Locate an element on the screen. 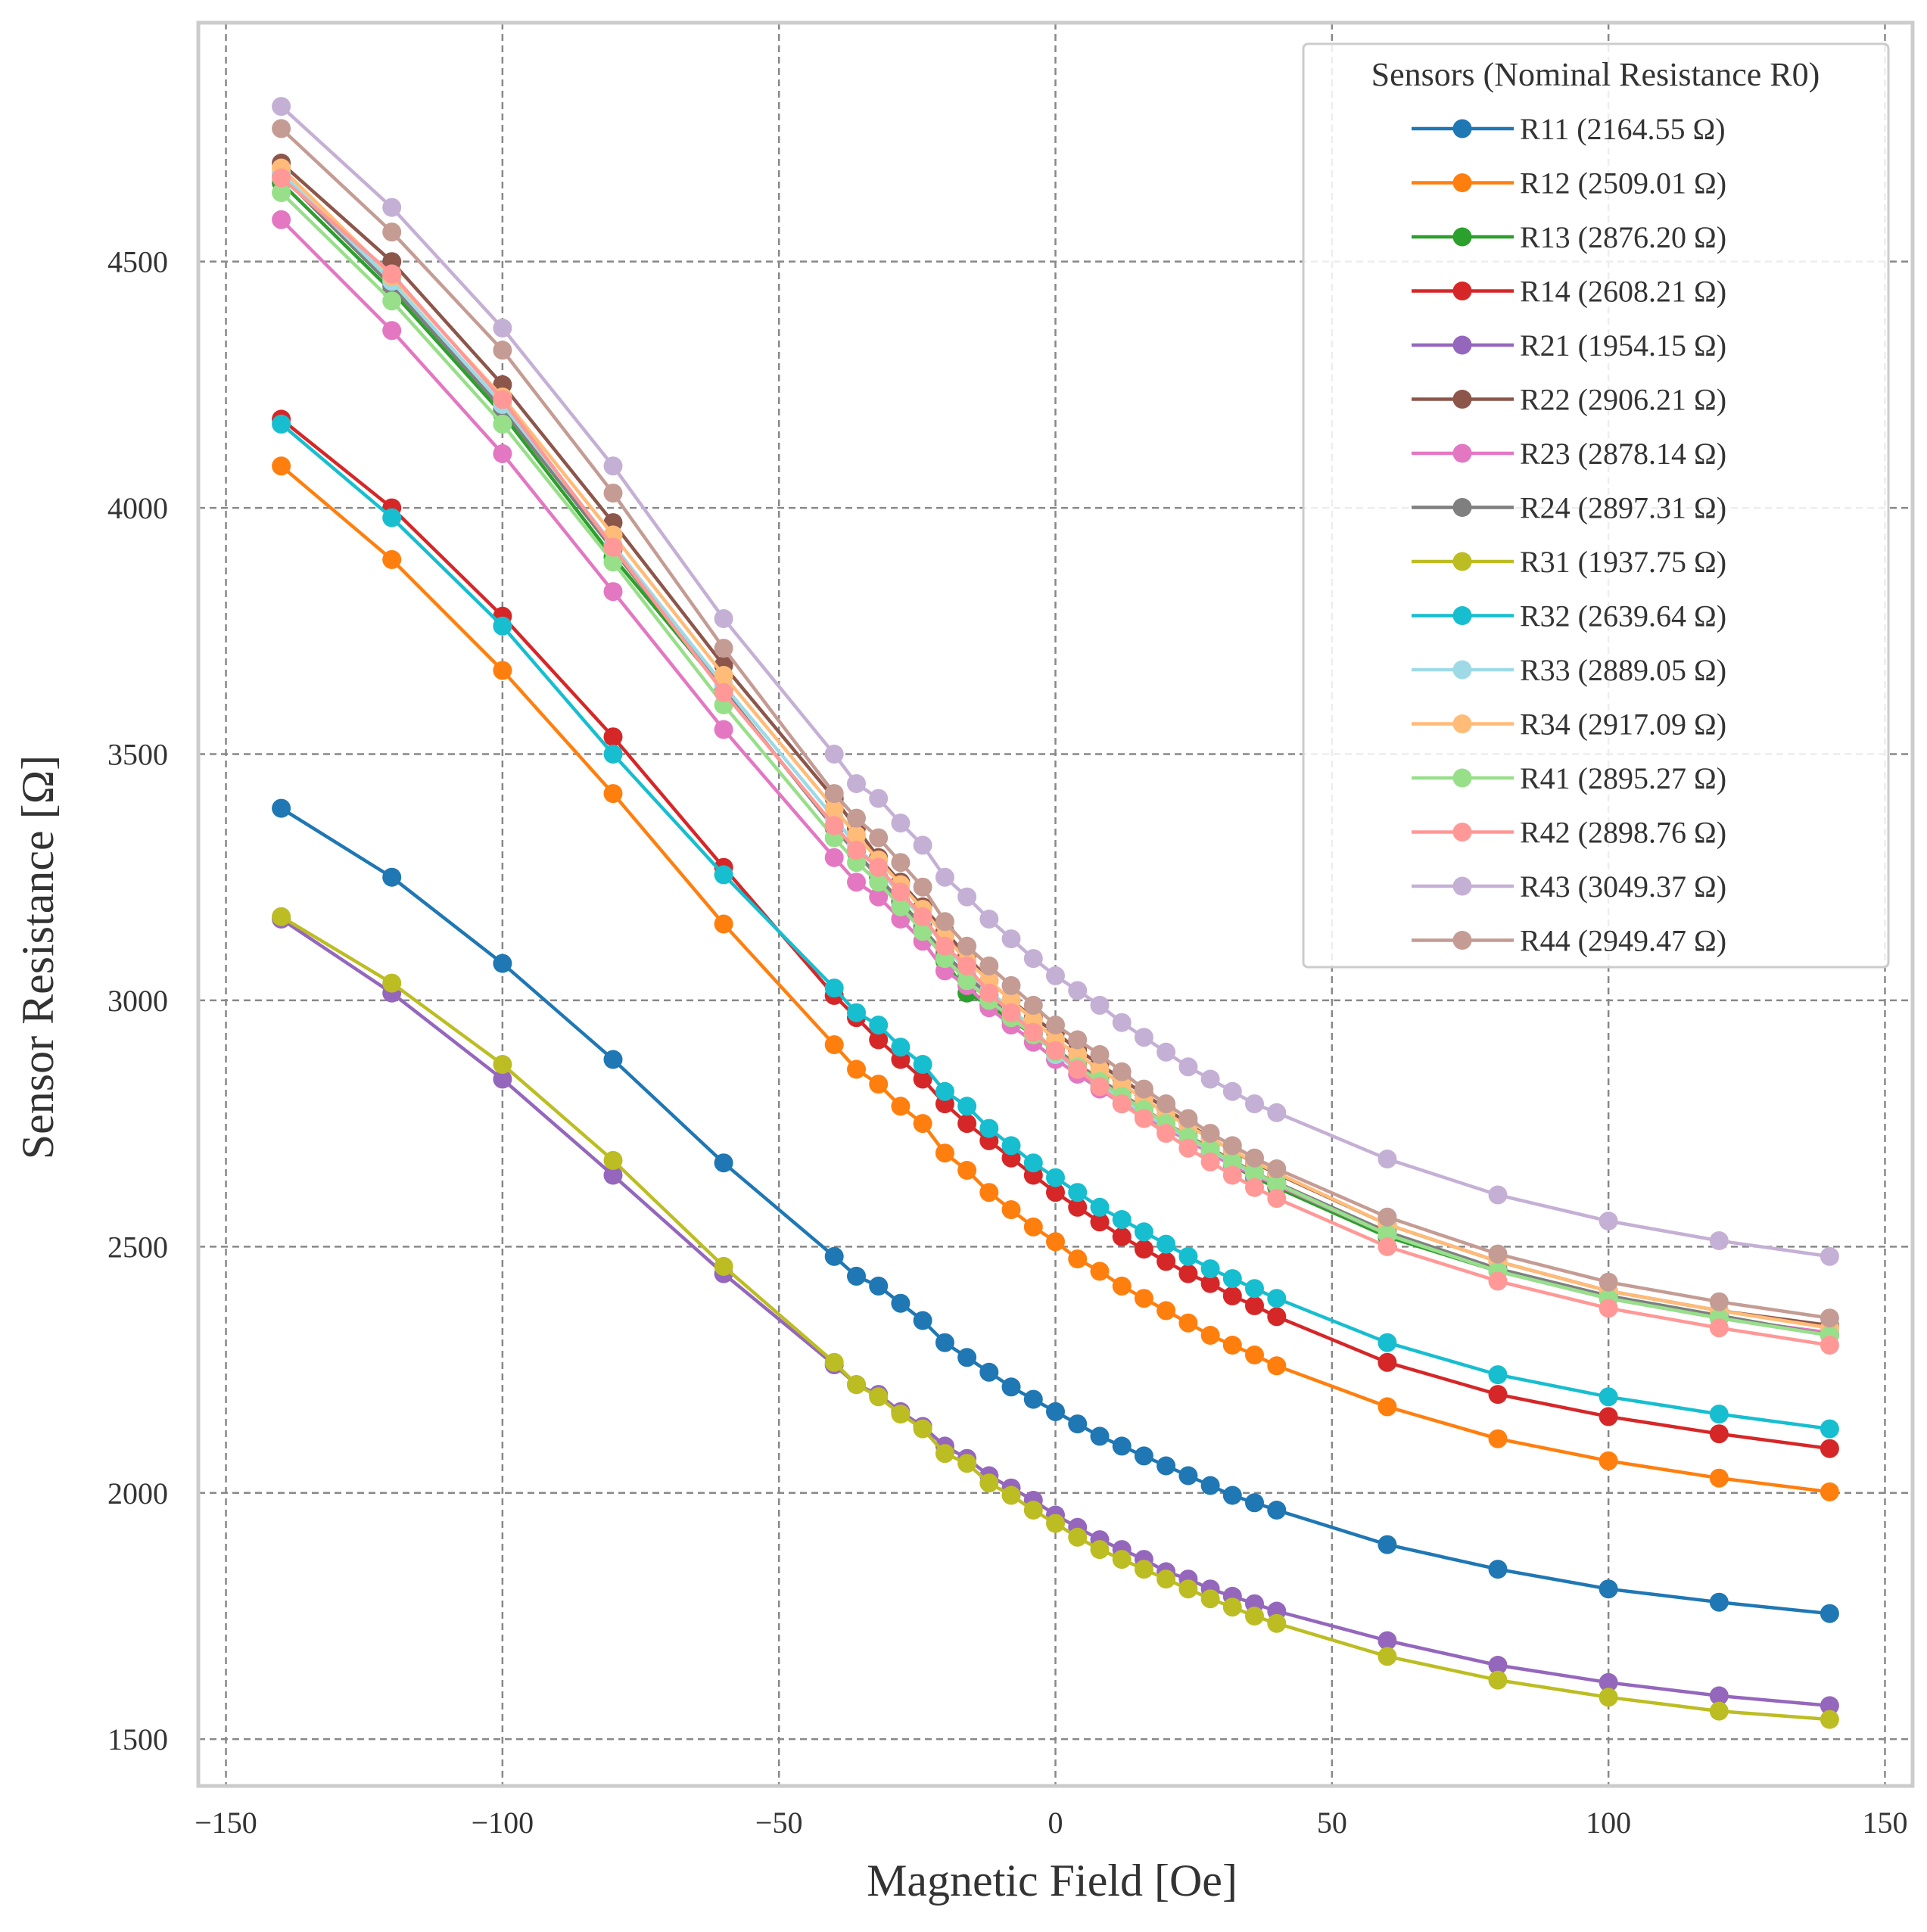  legend-entry: R31 (1937.75 Ω) is located at coordinates (1569, 562).